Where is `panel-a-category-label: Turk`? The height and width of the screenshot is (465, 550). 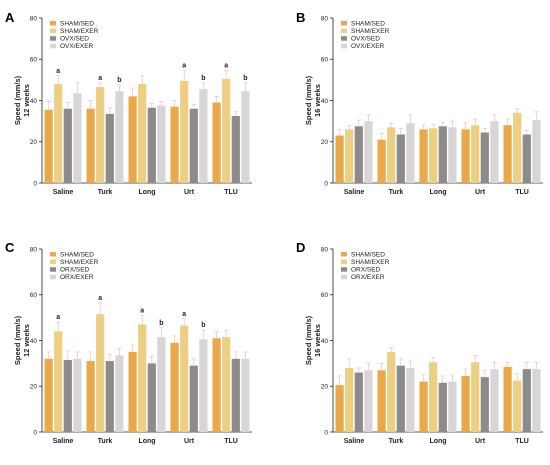 panel-a-category-label: Turk is located at coordinates (105, 192).